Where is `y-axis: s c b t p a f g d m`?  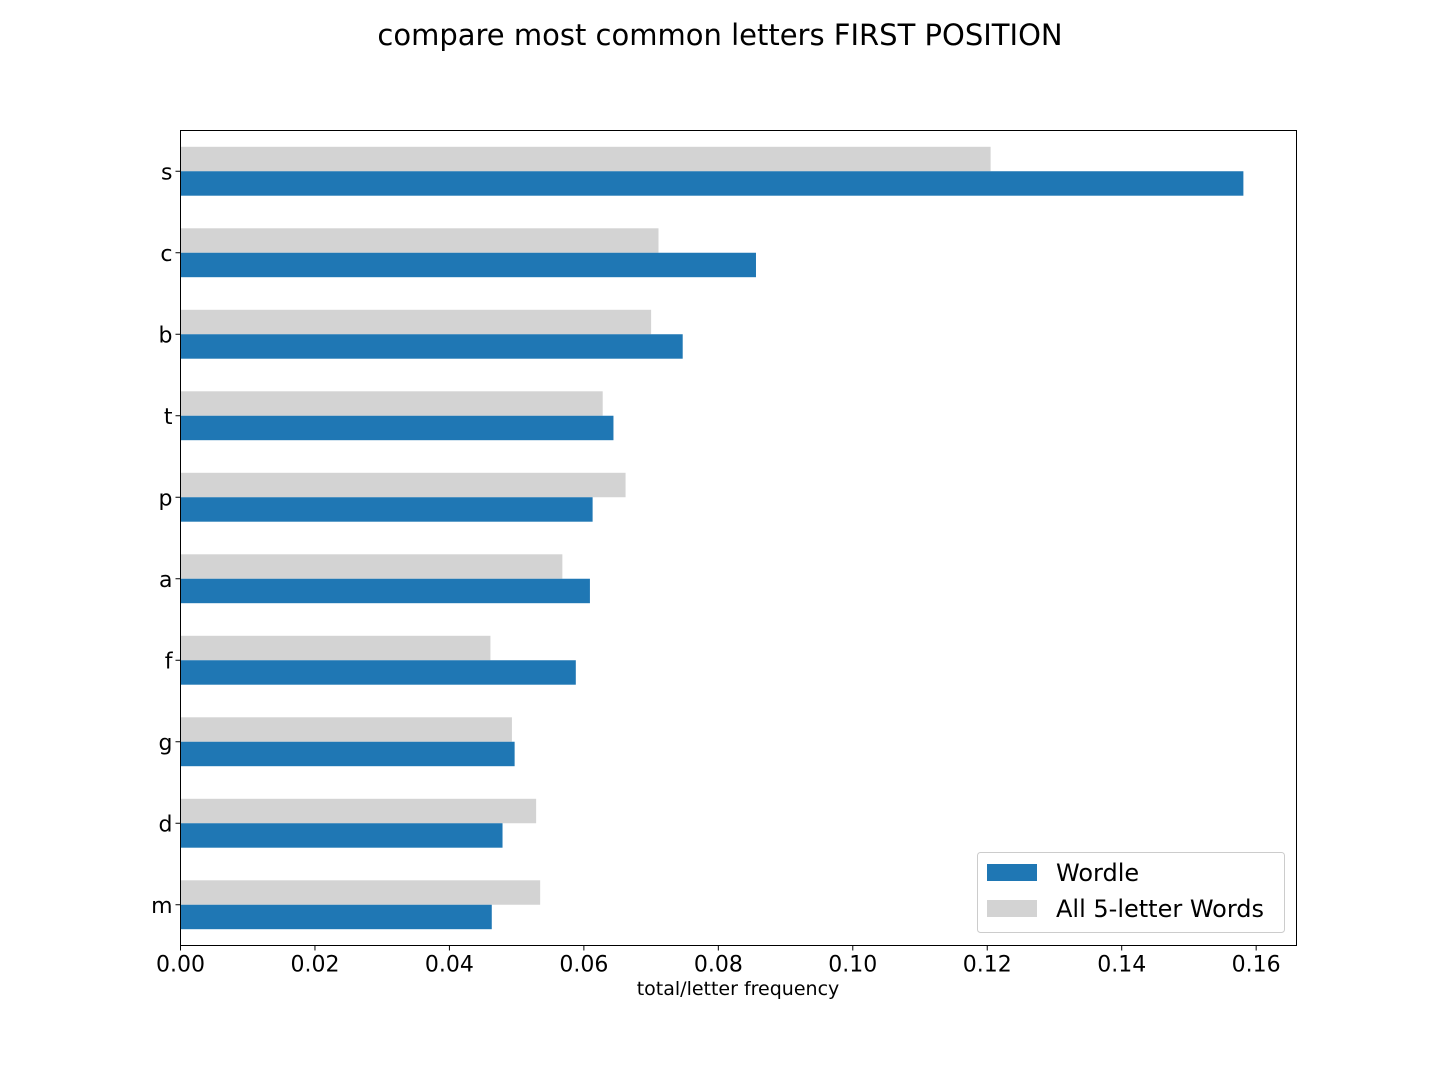
y-axis: s c b t p a f g d m is located at coordinates (166, 539).